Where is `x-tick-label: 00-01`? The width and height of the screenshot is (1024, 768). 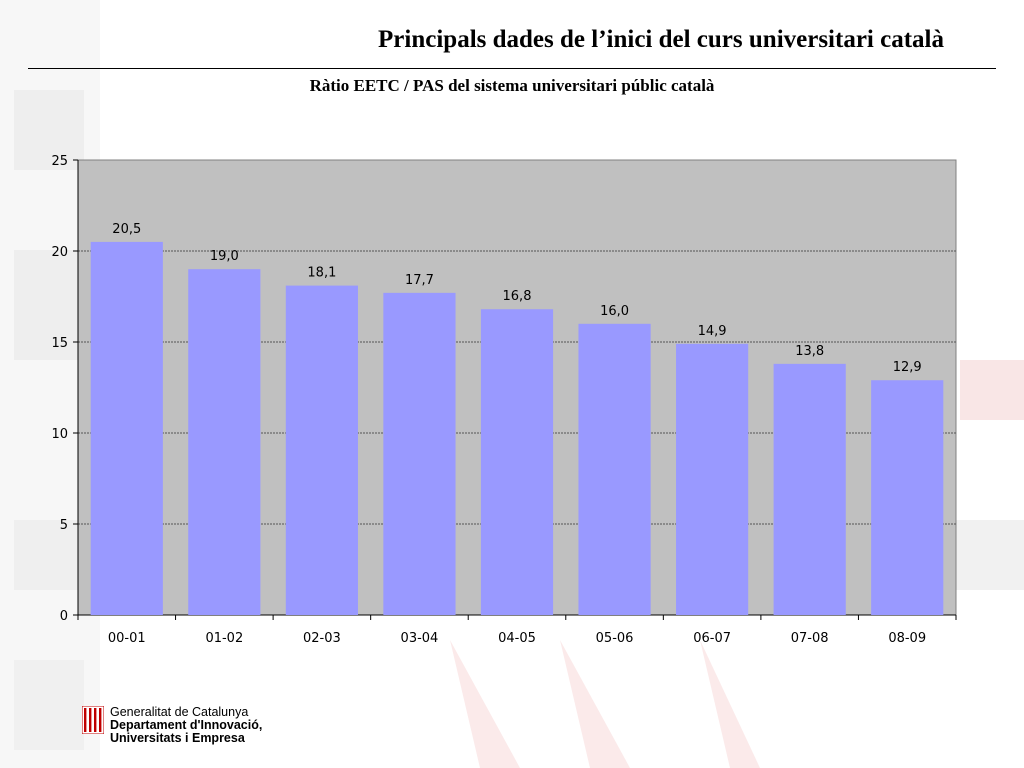
x-tick-label: 00-01 is located at coordinates (127, 638).